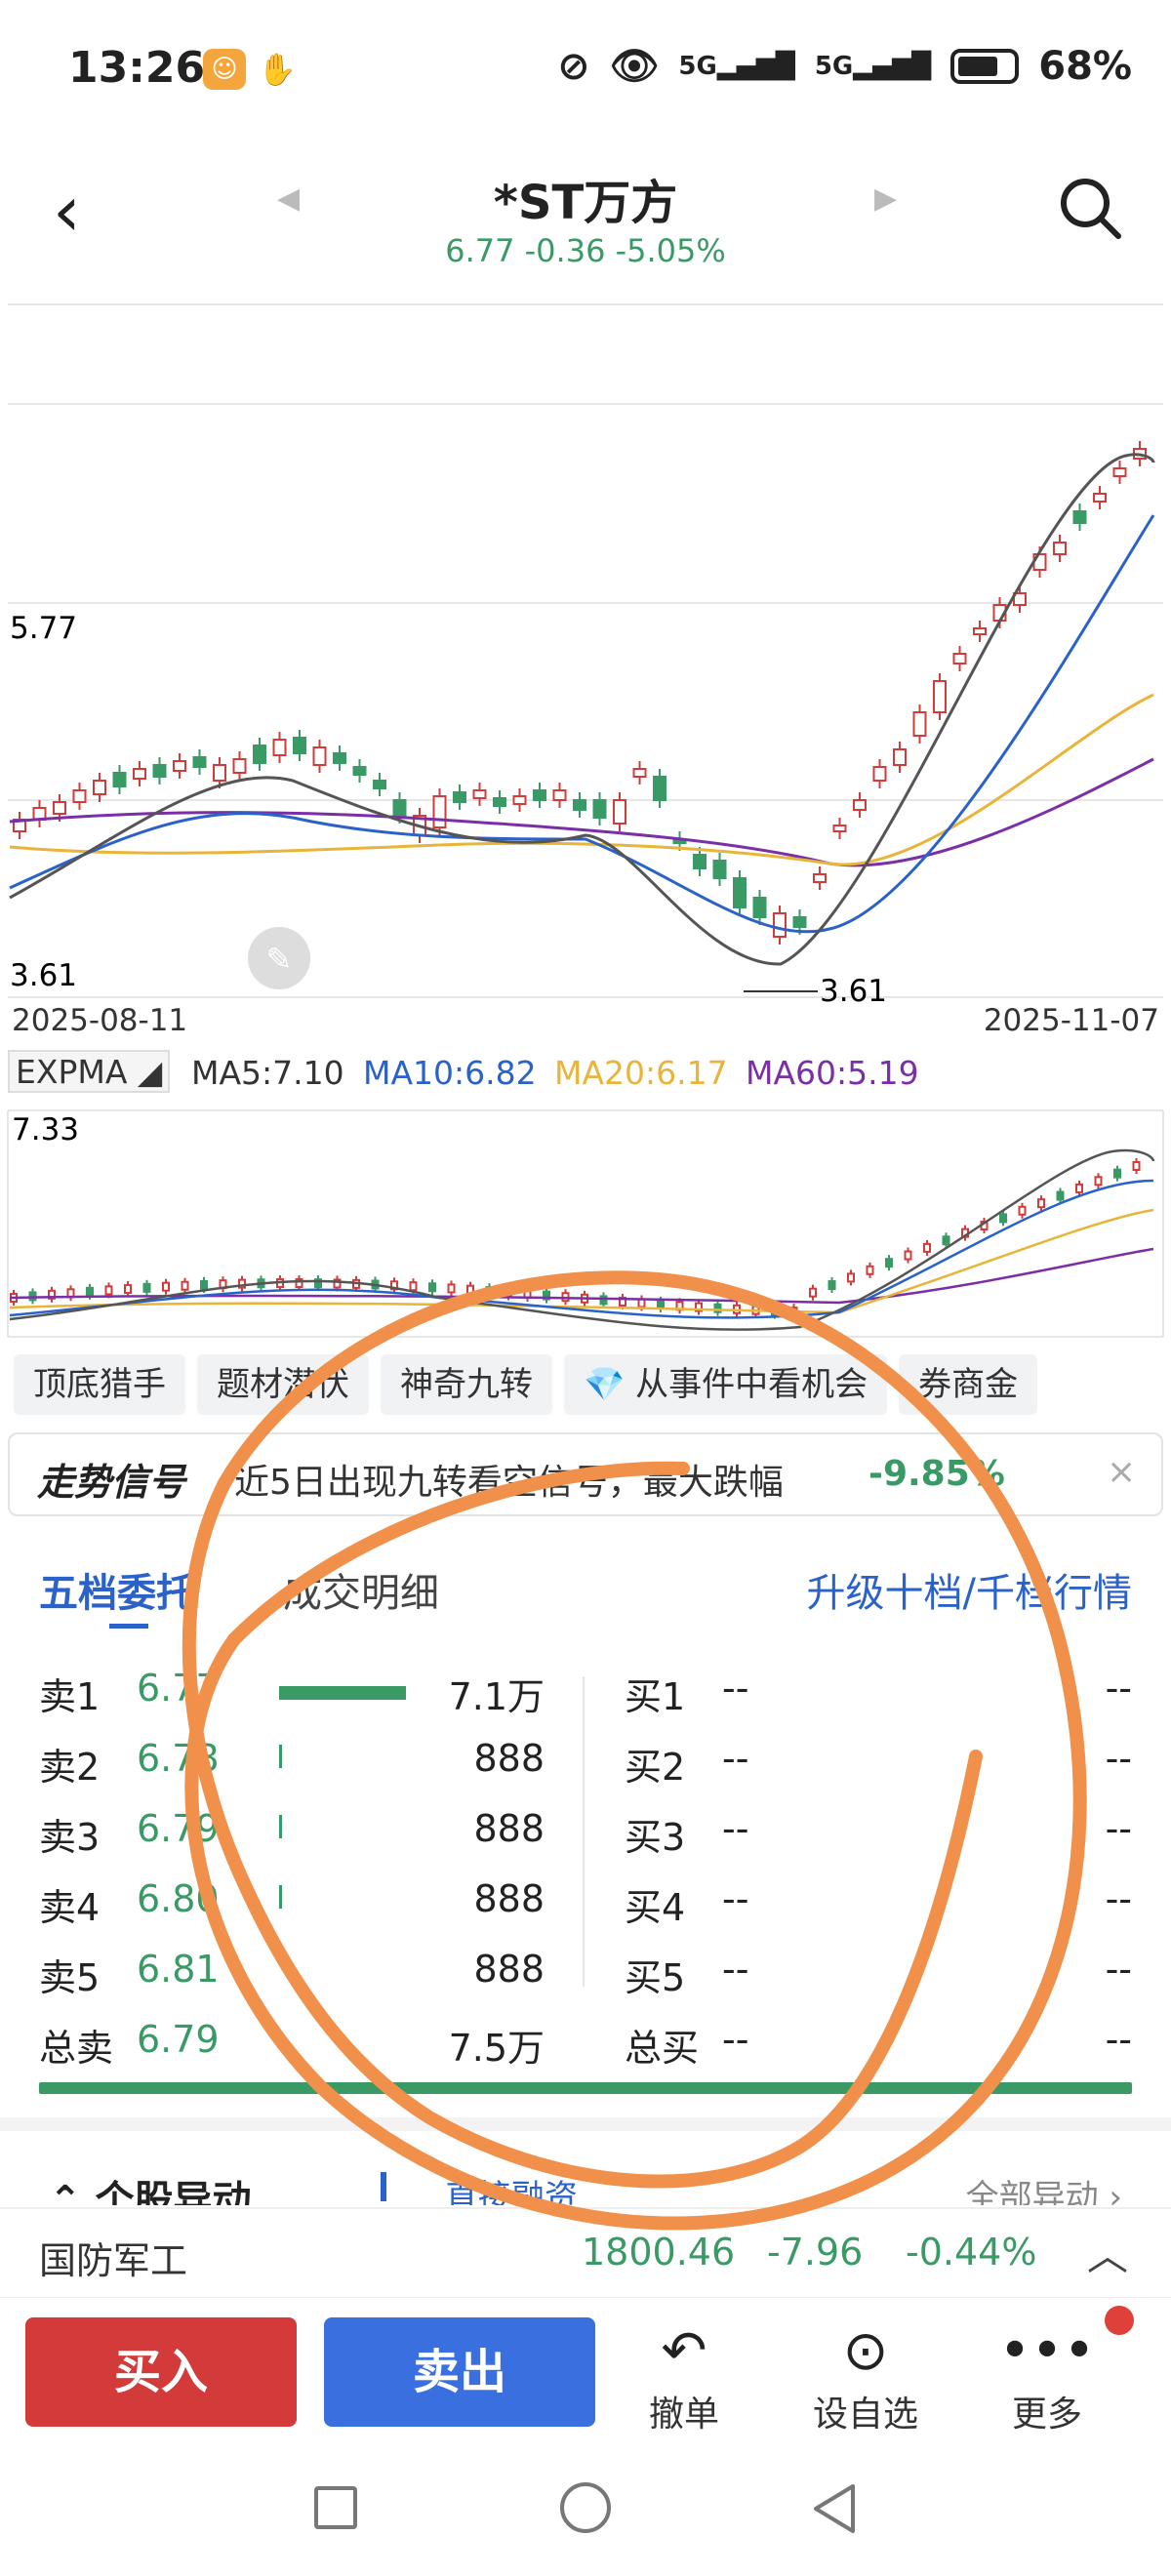  I want to click on ask-row: 卖1 6.77 7.1万 买1 -- --, so click(585, 1692).